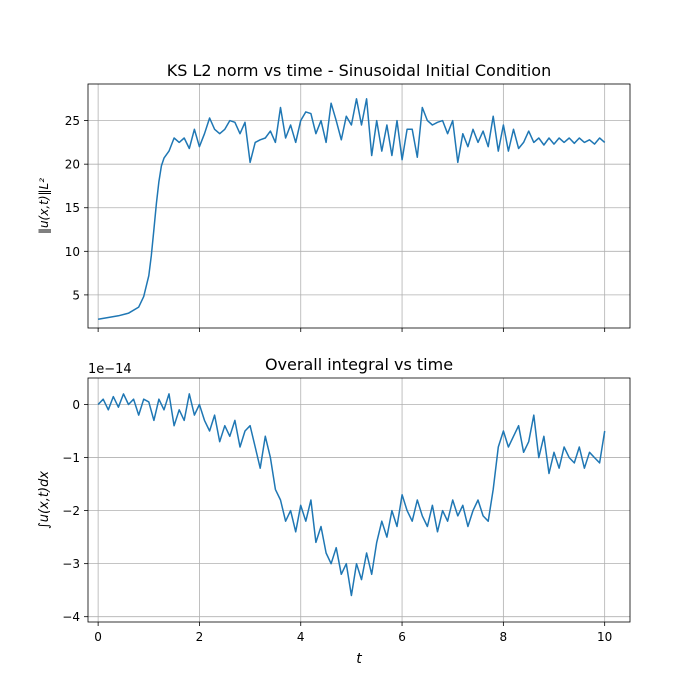  What do you see at coordinates (71, 511) in the screenshot?
I see `y-tick-label: −2` at bounding box center [71, 511].